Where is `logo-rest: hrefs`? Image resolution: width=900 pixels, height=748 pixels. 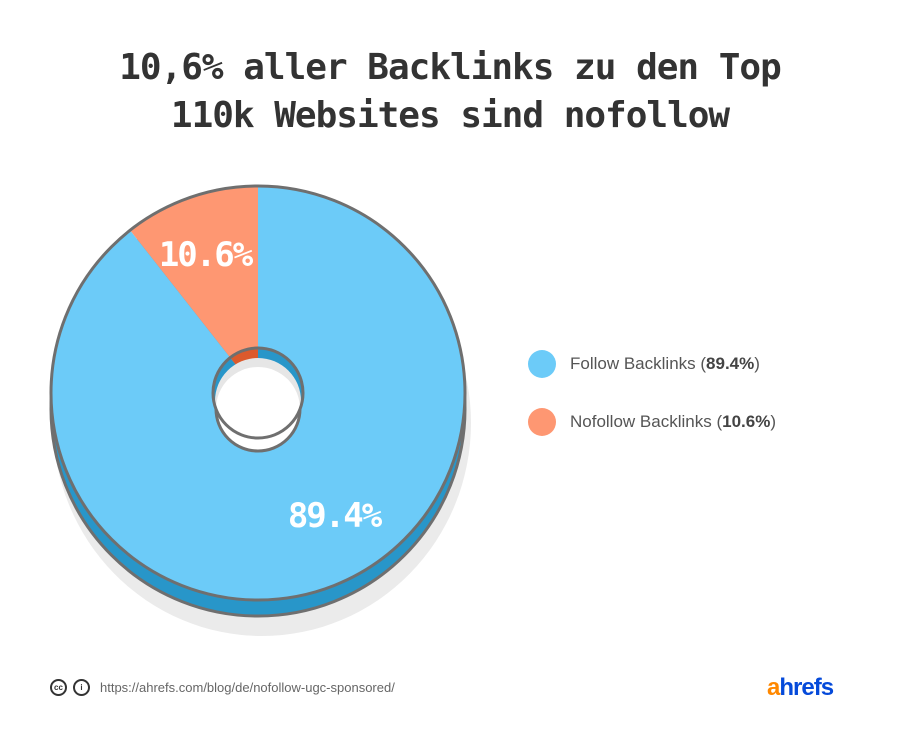
logo-rest: hrefs is located at coordinates (806, 687).